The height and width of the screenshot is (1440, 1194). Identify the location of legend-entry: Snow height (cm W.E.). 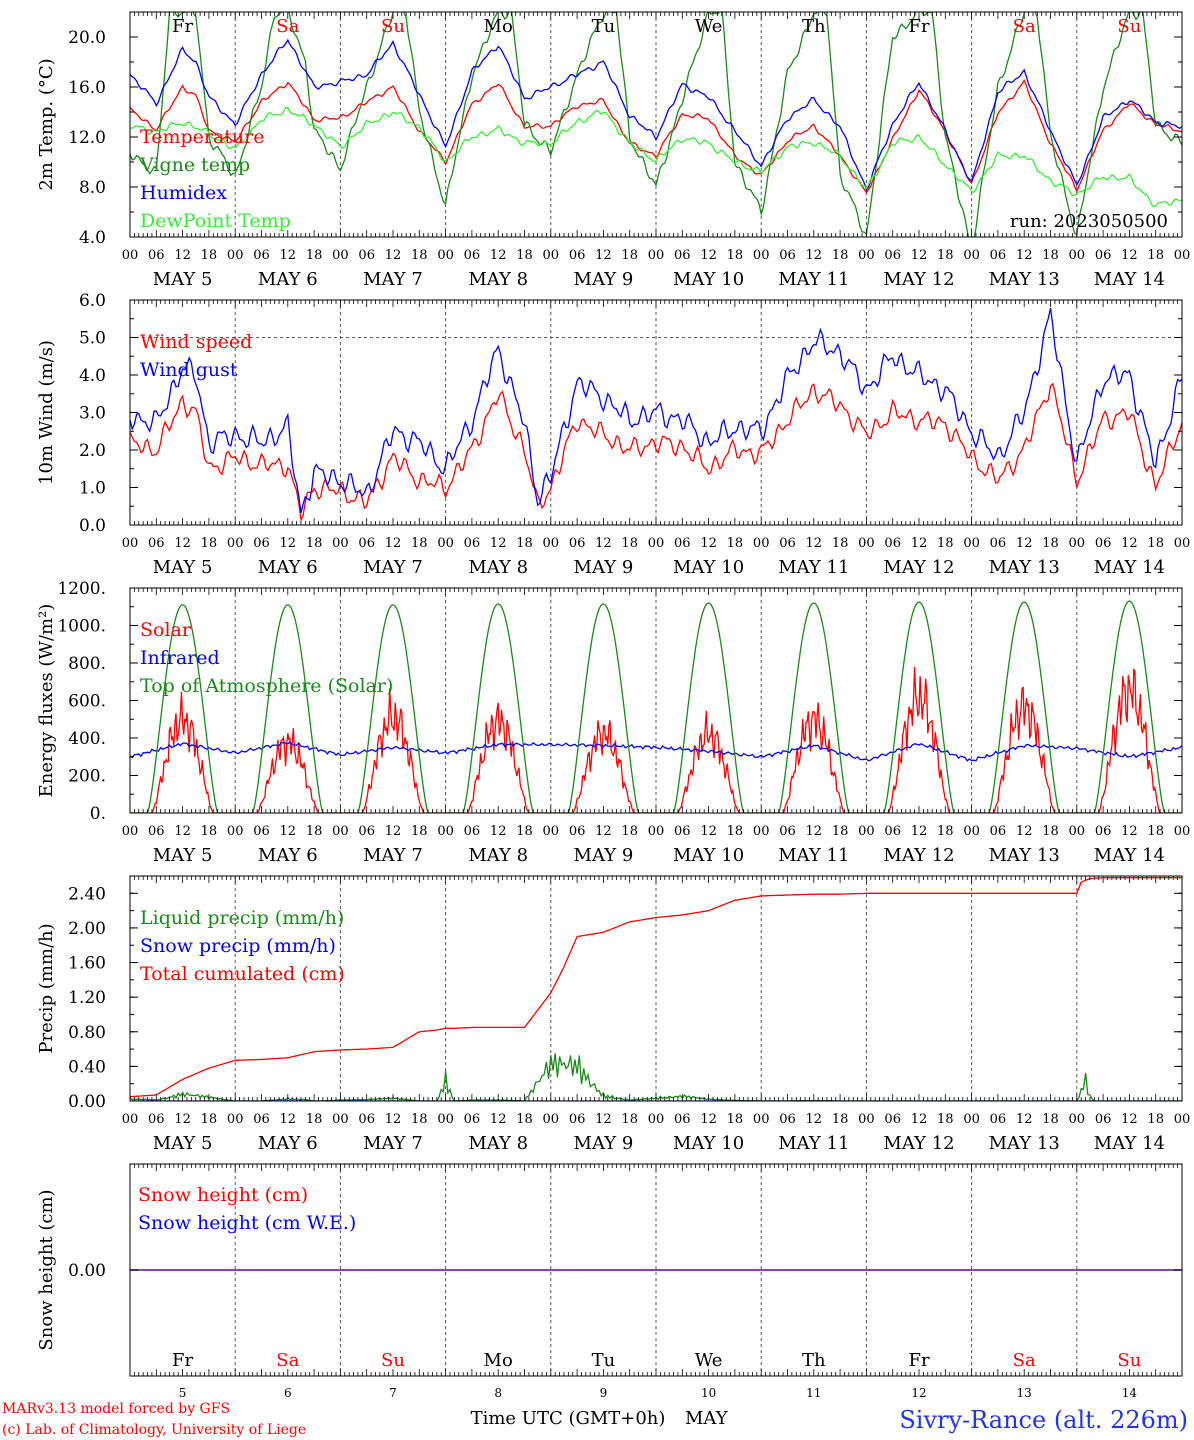
(247, 1223).